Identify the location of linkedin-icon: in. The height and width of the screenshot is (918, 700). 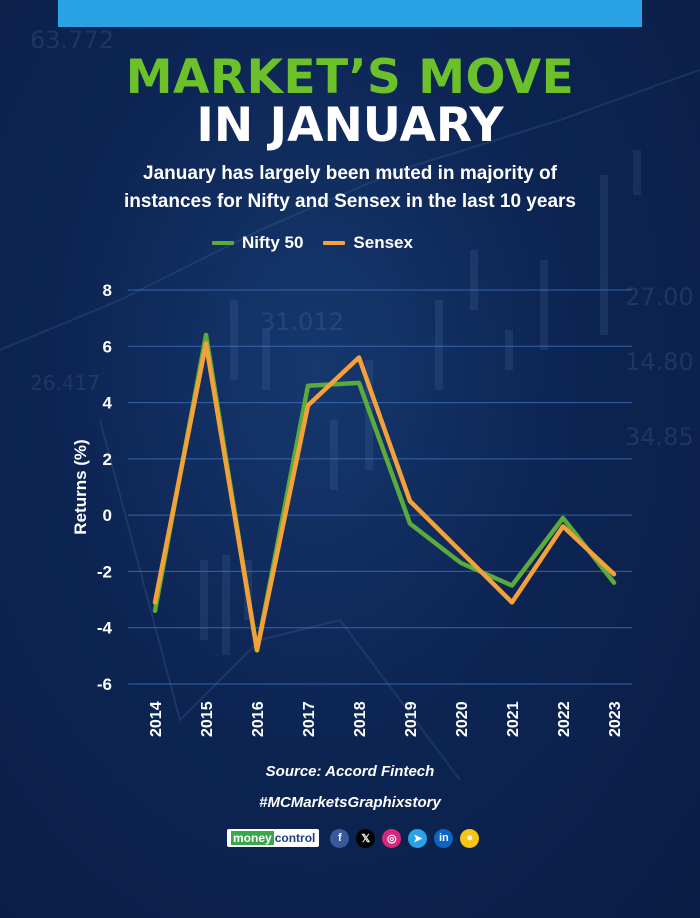
(444, 838).